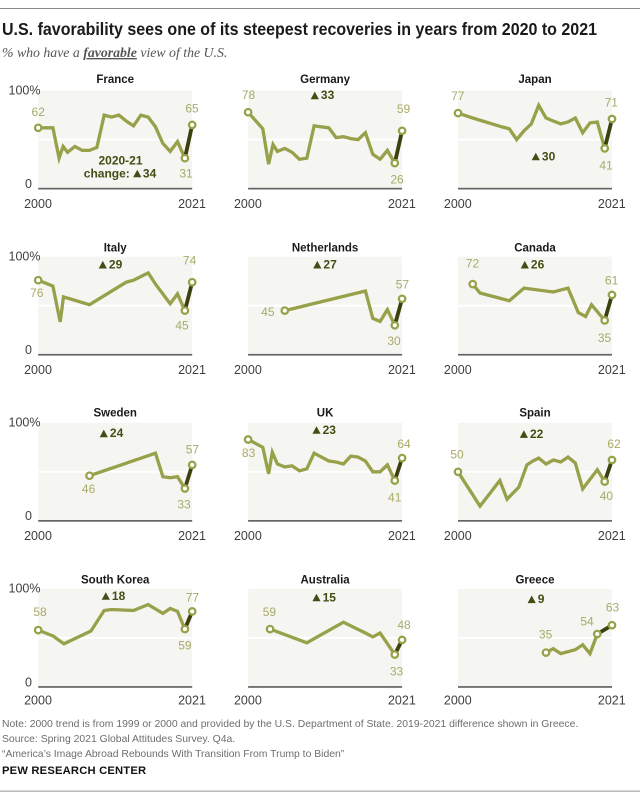 The width and height of the screenshot is (640, 805). I want to click on svg-text: 58, so click(40, 612).